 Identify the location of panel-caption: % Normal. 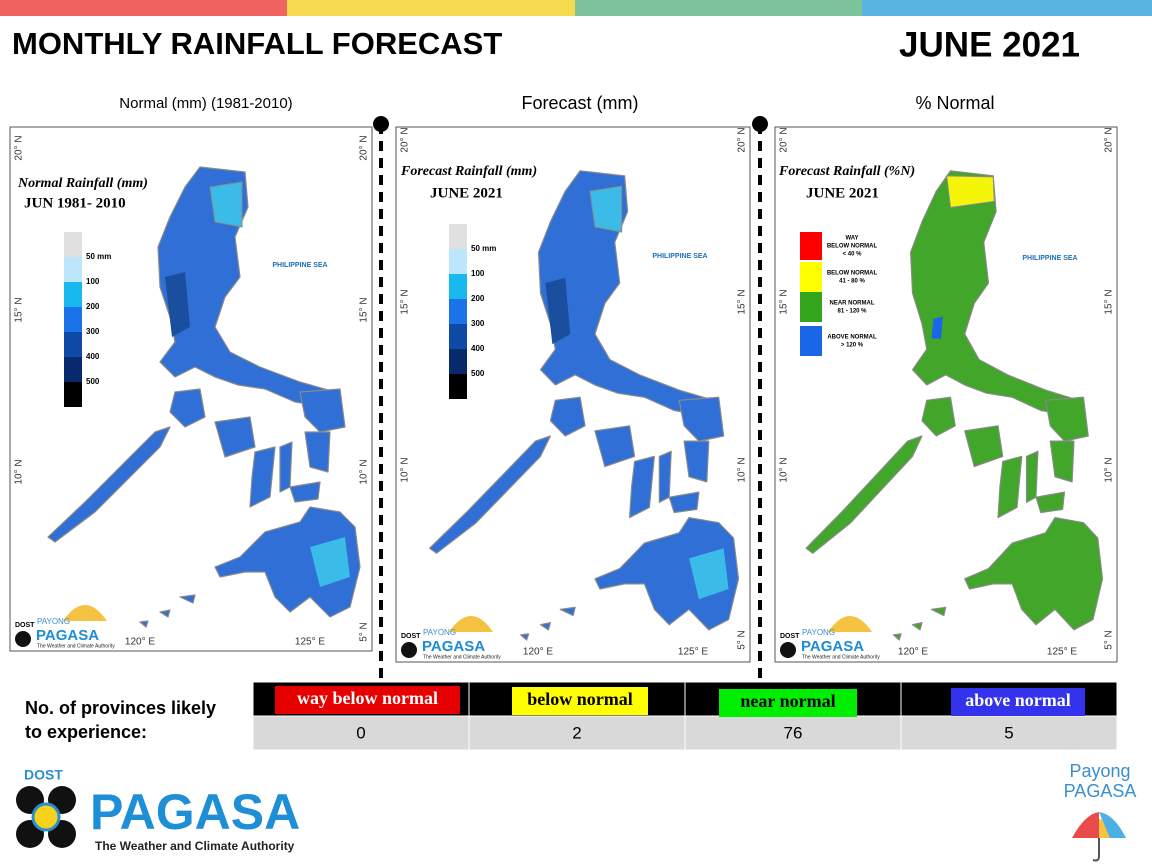
(954, 103).